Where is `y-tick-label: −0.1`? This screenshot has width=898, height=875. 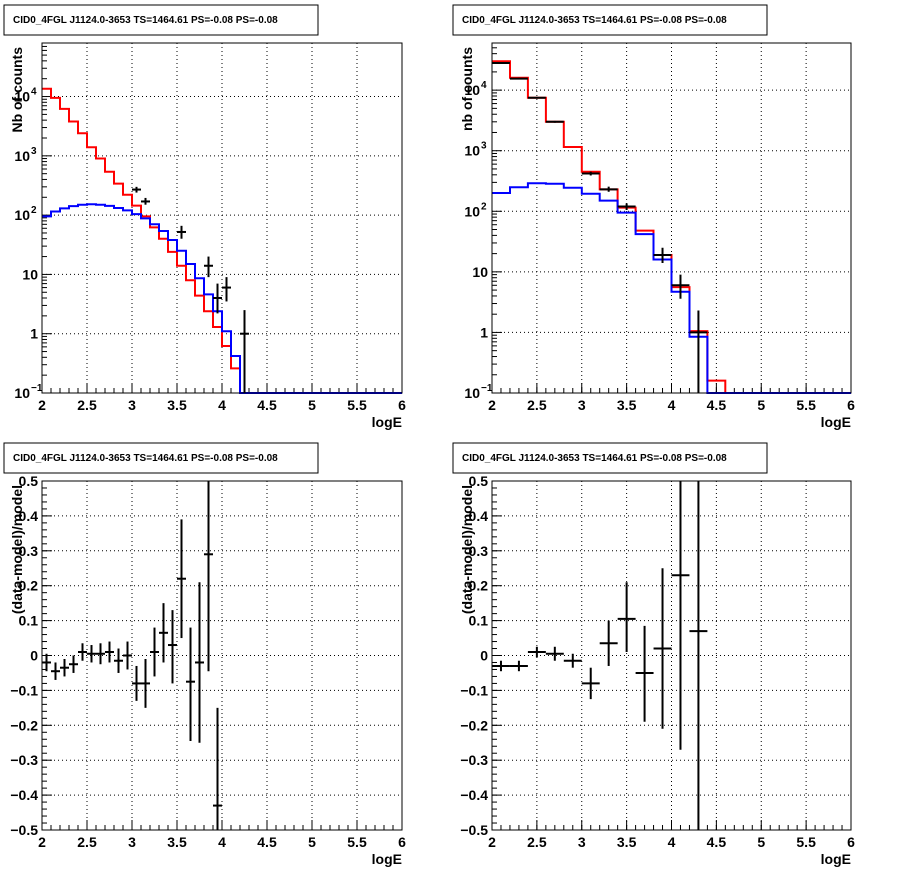 y-tick-label: −0.1 is located at coordinates (24, 690).